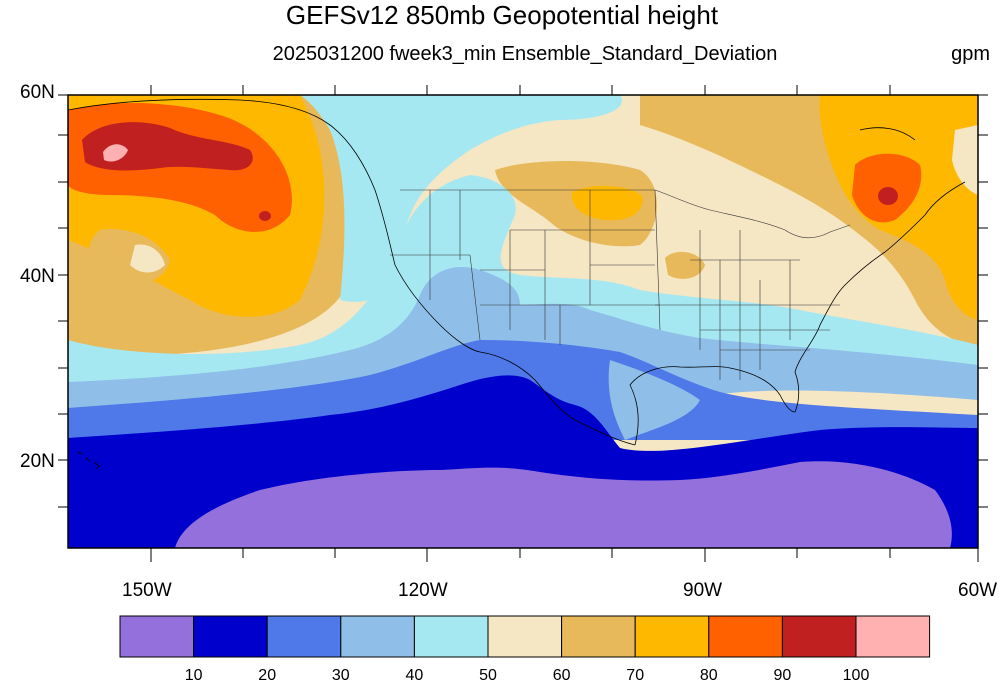 The image size is (1004, 683). I want to click on band-50-60-north, so click(461, 198).